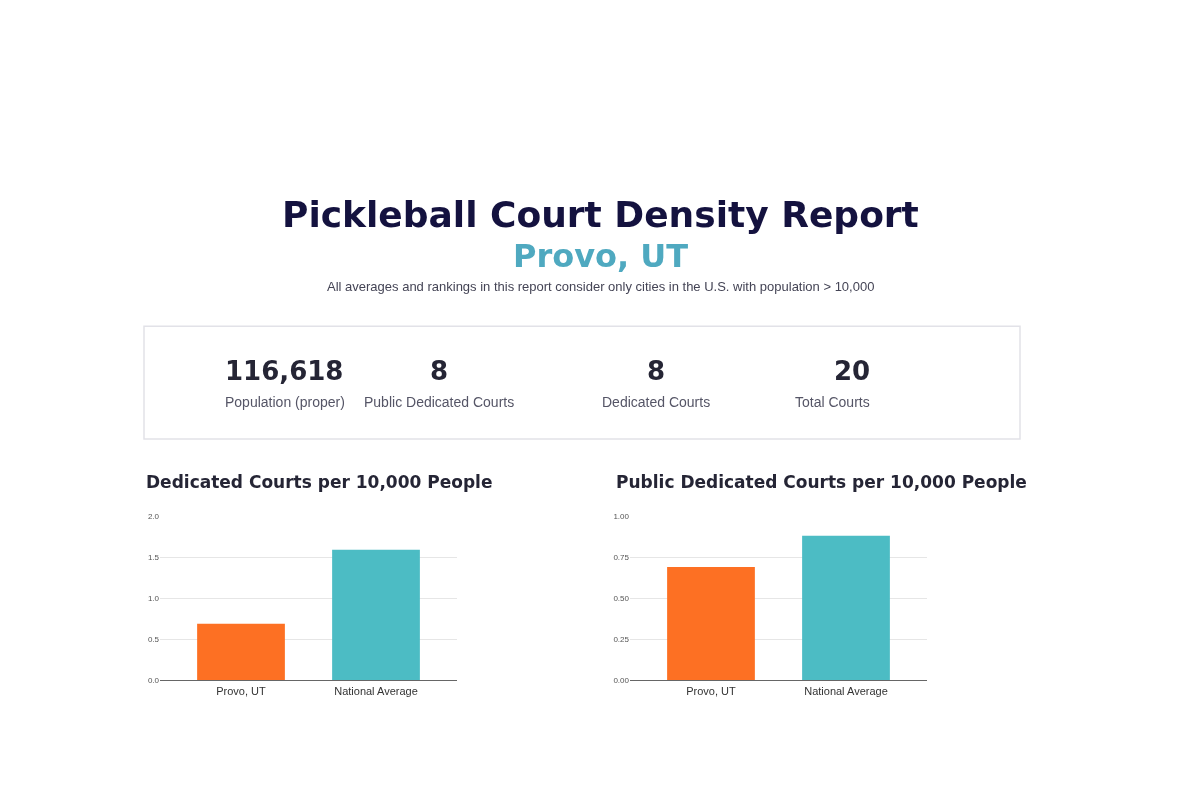 Image resolution: width=1200 pixels, height=800 pixels. What do you see at coordinates (153, 681) in the screenshot?
I see `y-tick-label: 0.0` at bounding box center [153, 681].